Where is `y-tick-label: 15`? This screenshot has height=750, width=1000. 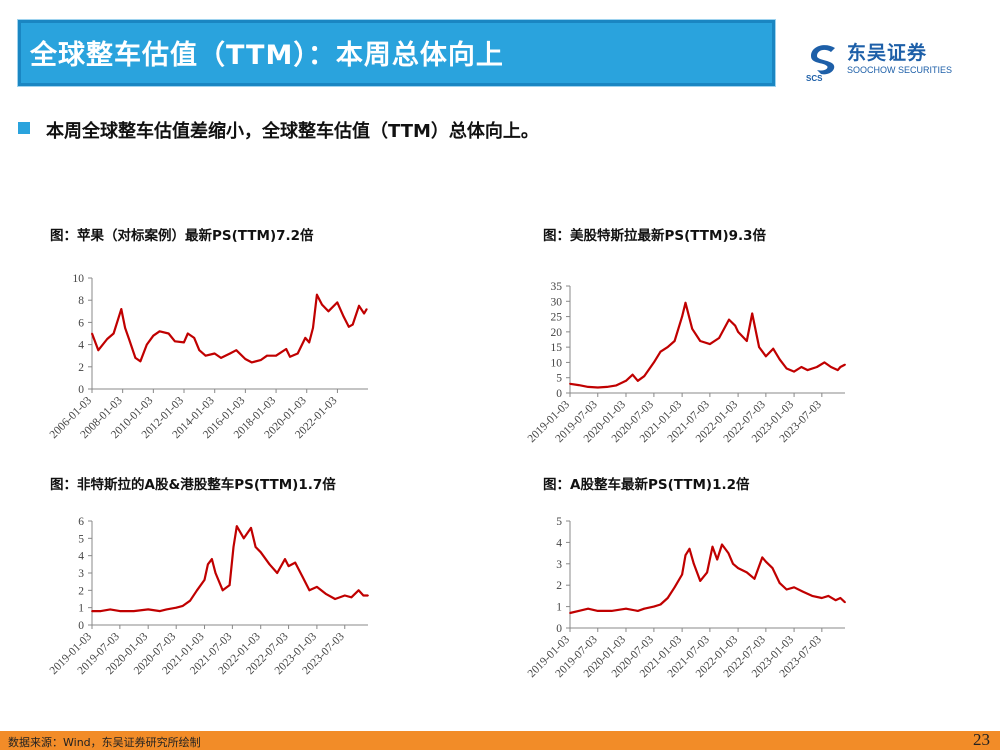 y-tick-label: 15 is located at coordinates (557, 348).